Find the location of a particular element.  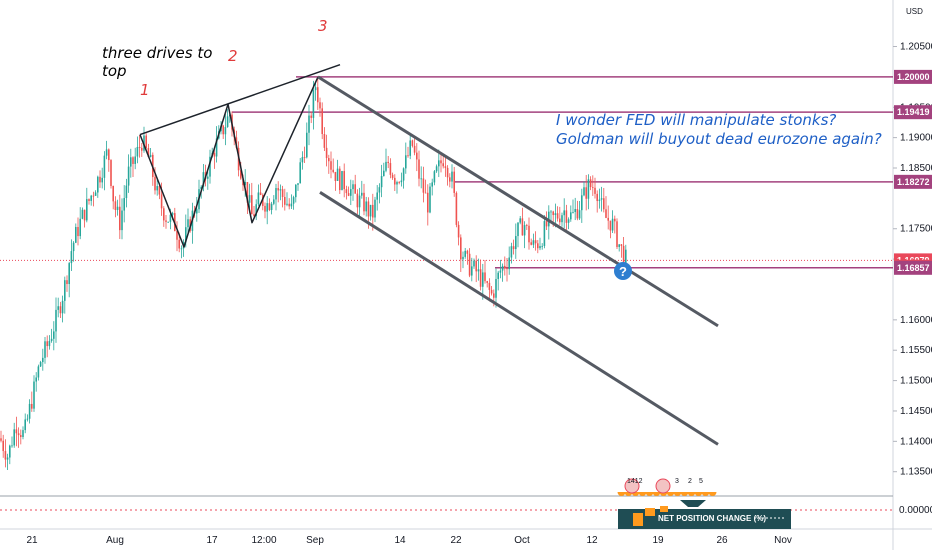

event-label-d: 5 is located at coordinates (701, 481).